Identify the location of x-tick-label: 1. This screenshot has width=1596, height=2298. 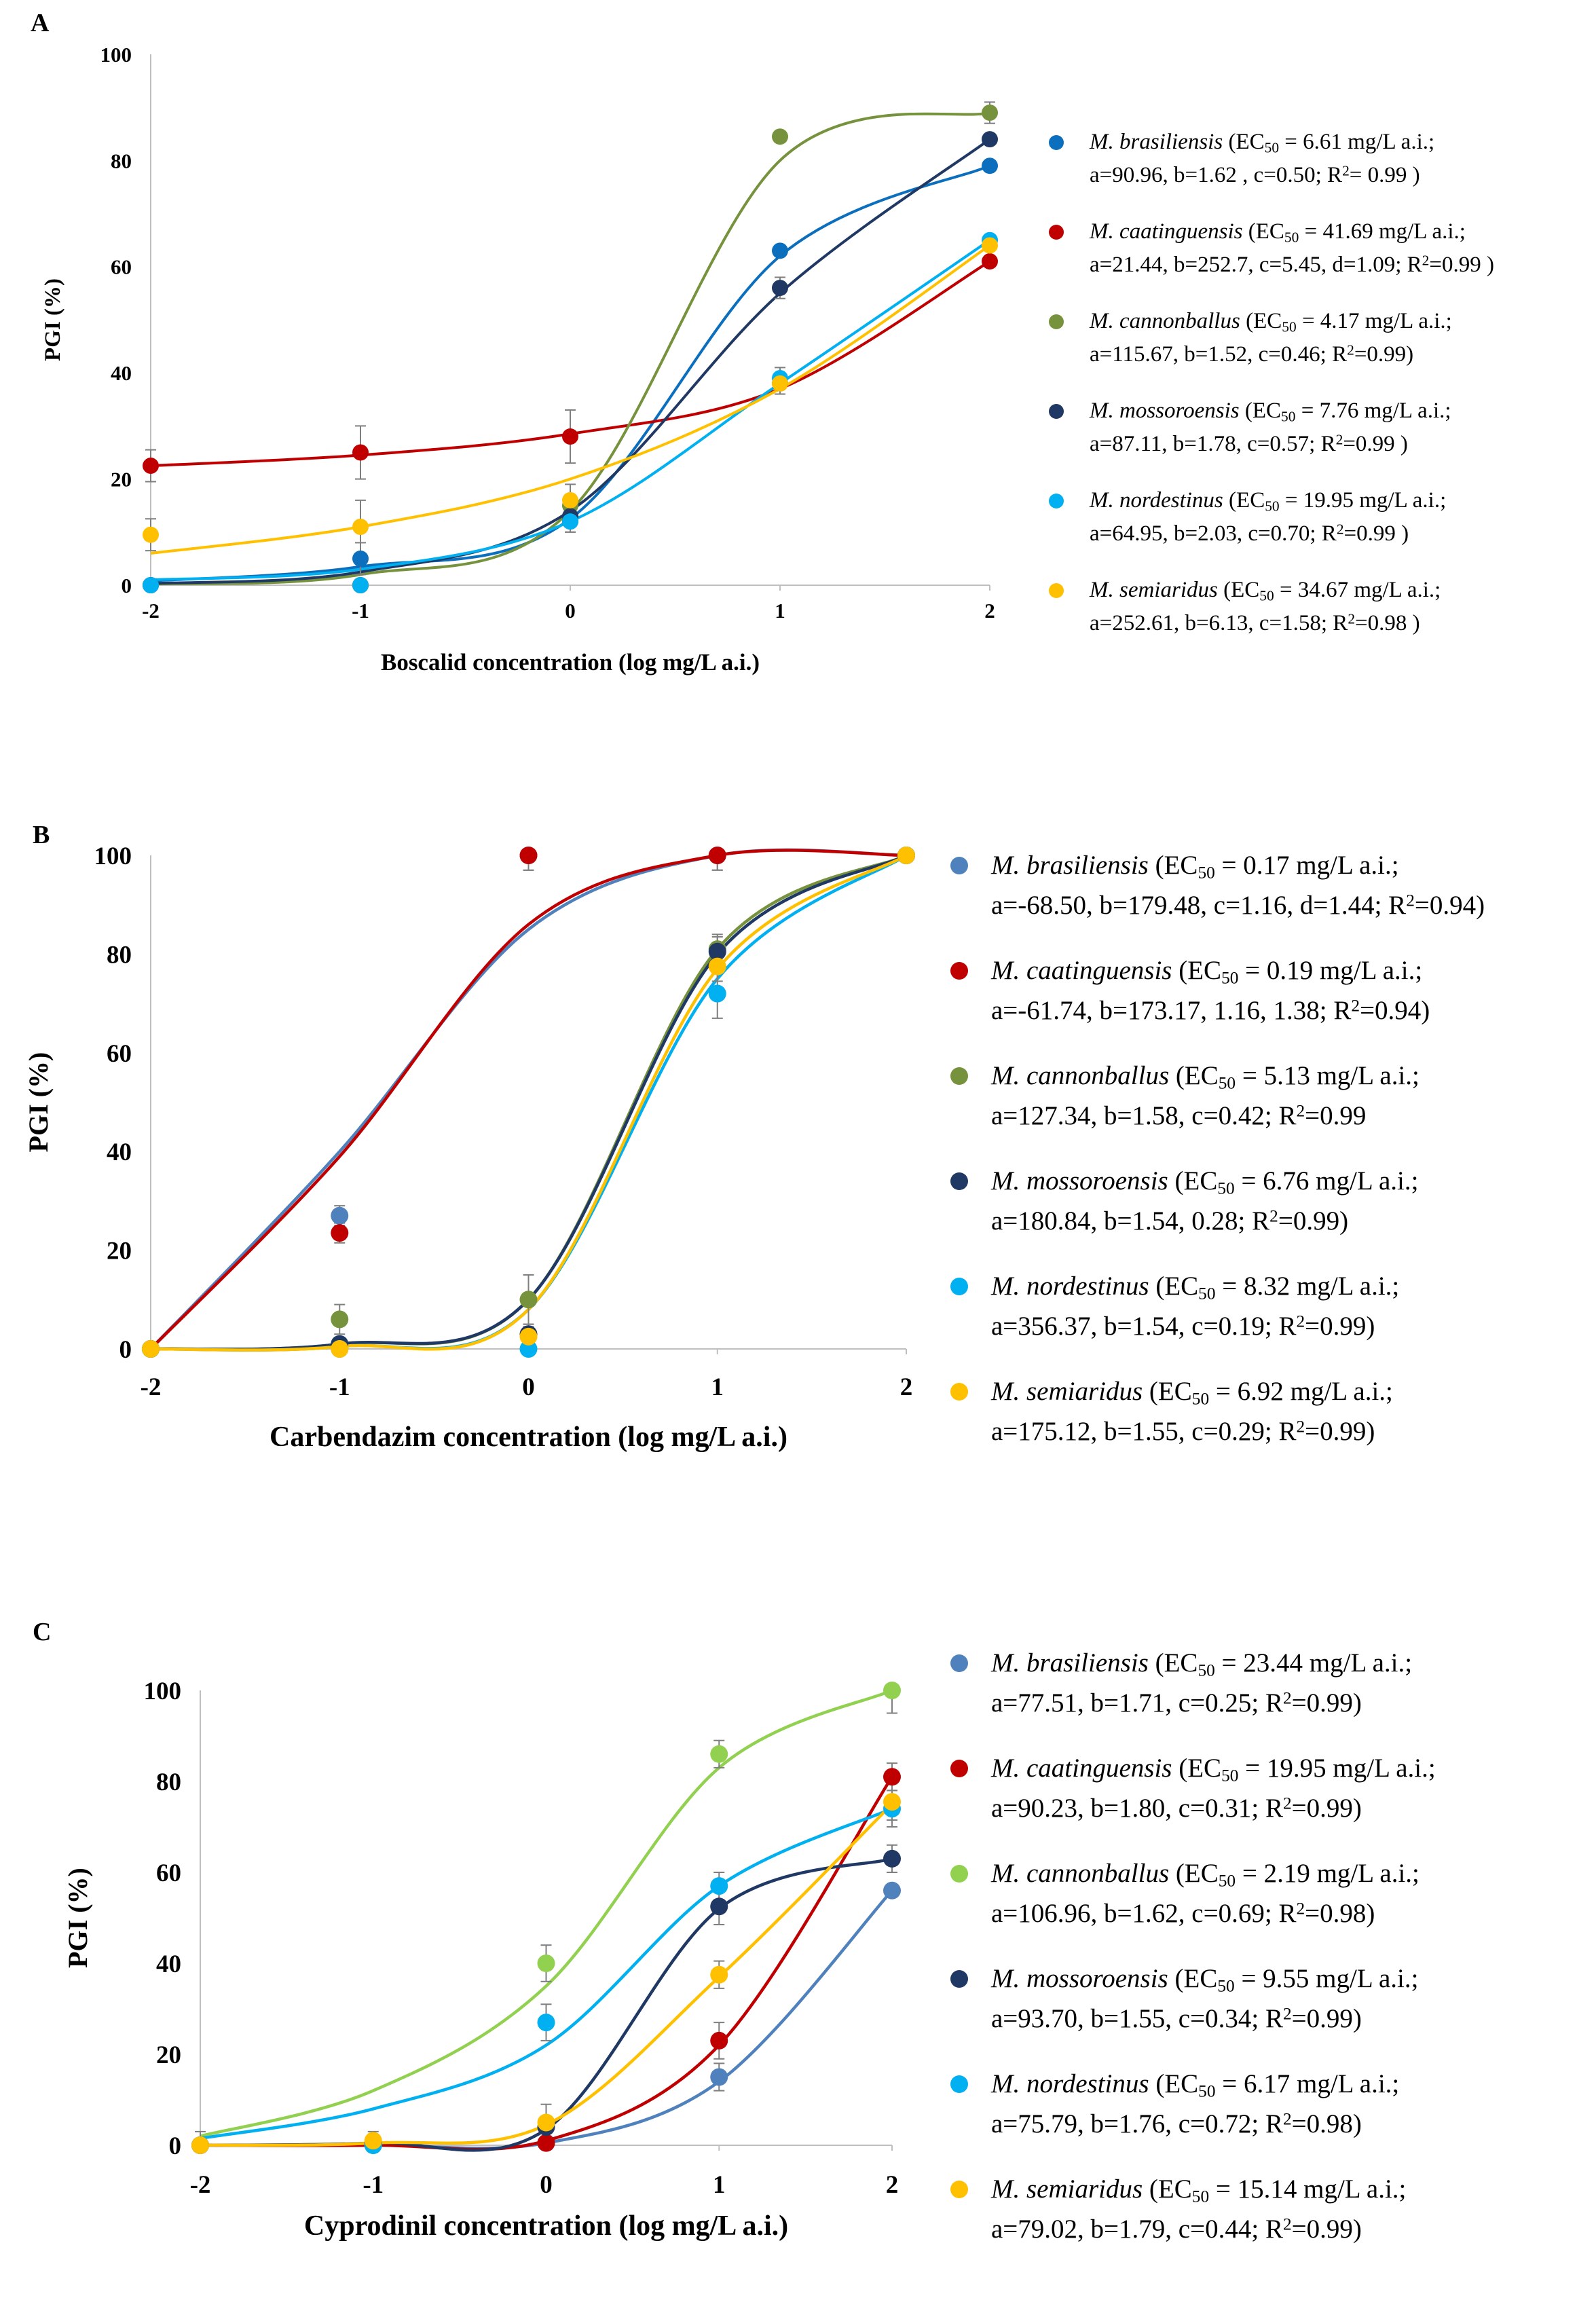
(719, 2185).